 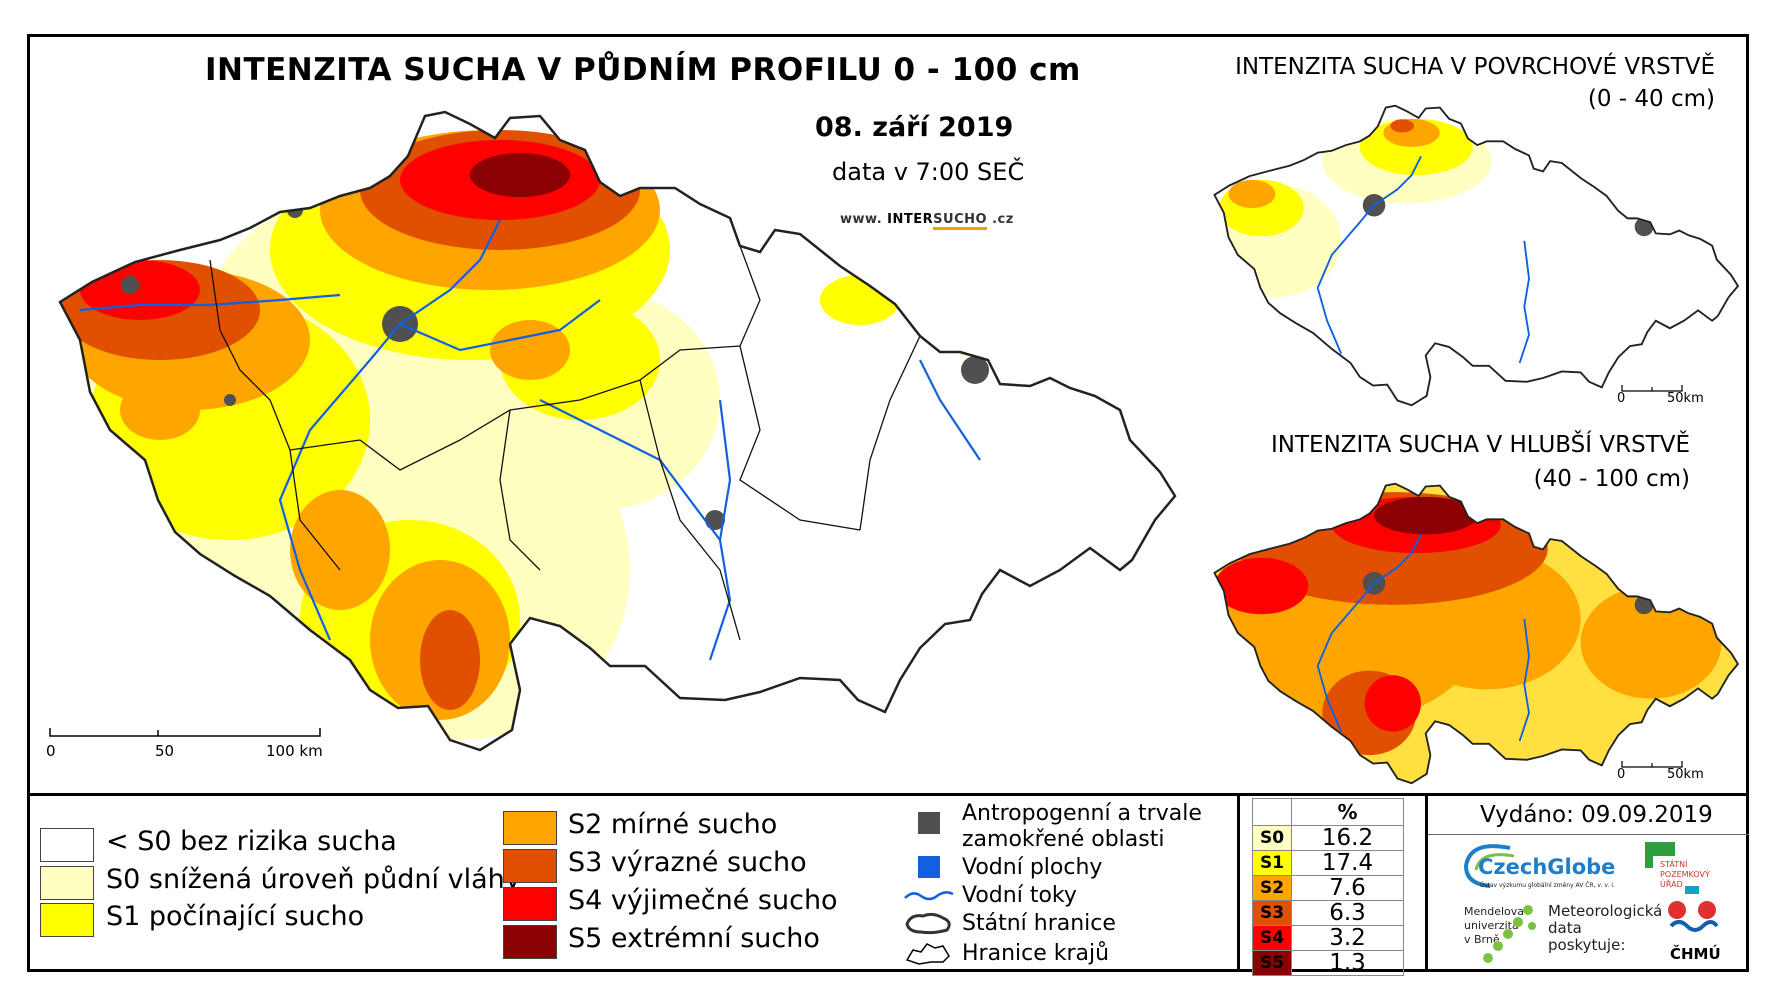 I want to click on data-time: data v 7:00 SEČ, so click(x=928, y=172).